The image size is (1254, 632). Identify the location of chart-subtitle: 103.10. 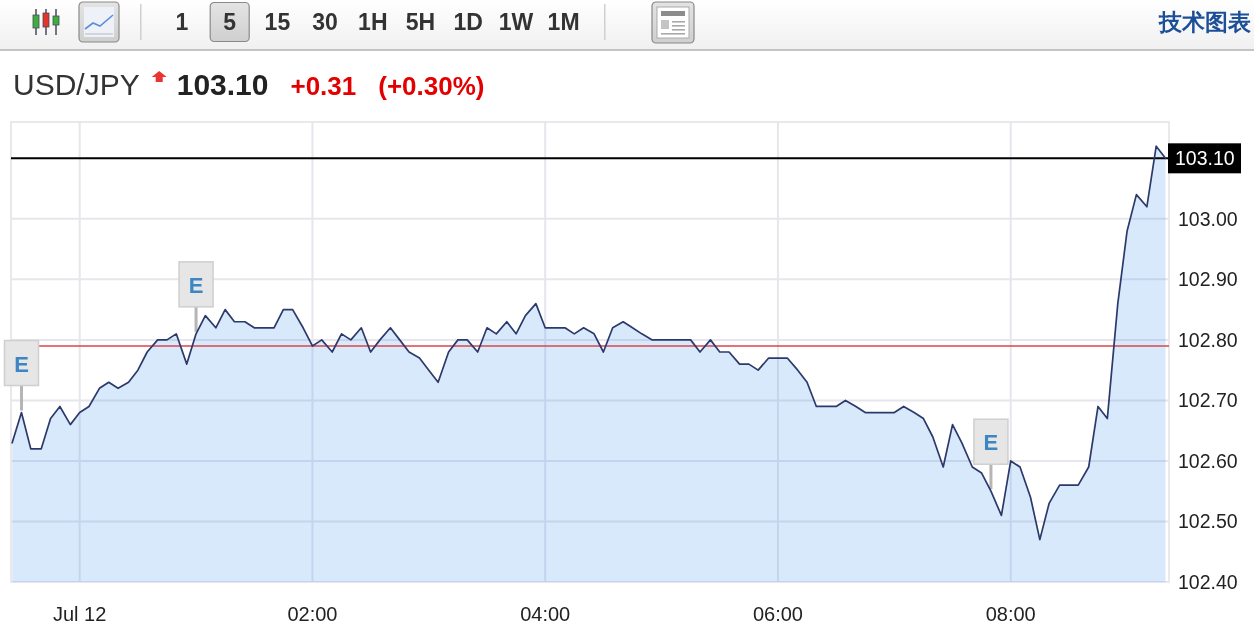
(222, 84).